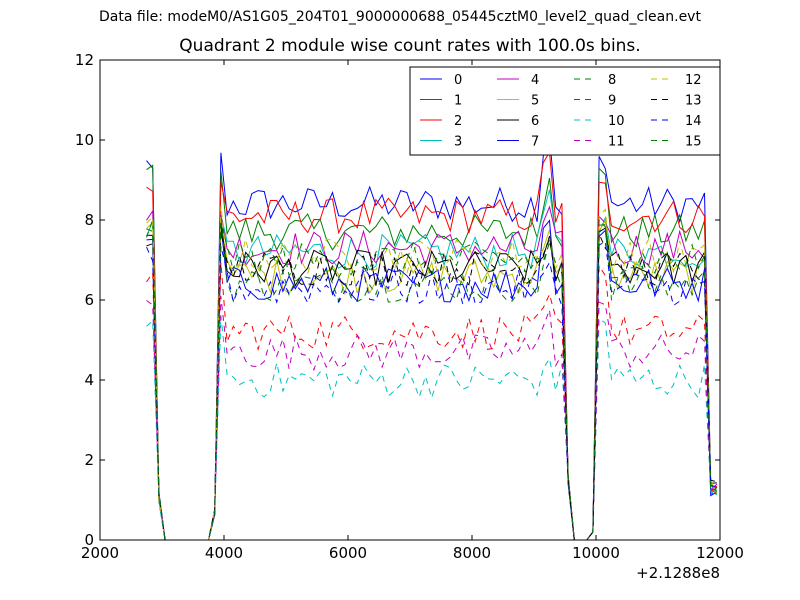  What do you see at coordinates (693, 121) in the screenshot?
I see `legend-label-14: 14` at bounding box center [693, 121].